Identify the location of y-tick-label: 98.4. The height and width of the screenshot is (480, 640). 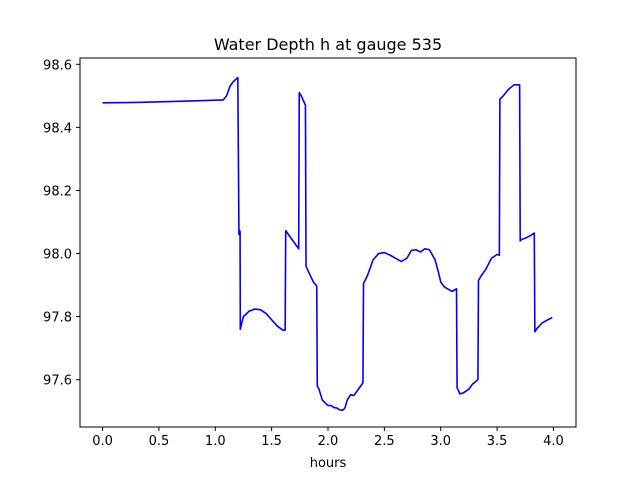
(57, 128).